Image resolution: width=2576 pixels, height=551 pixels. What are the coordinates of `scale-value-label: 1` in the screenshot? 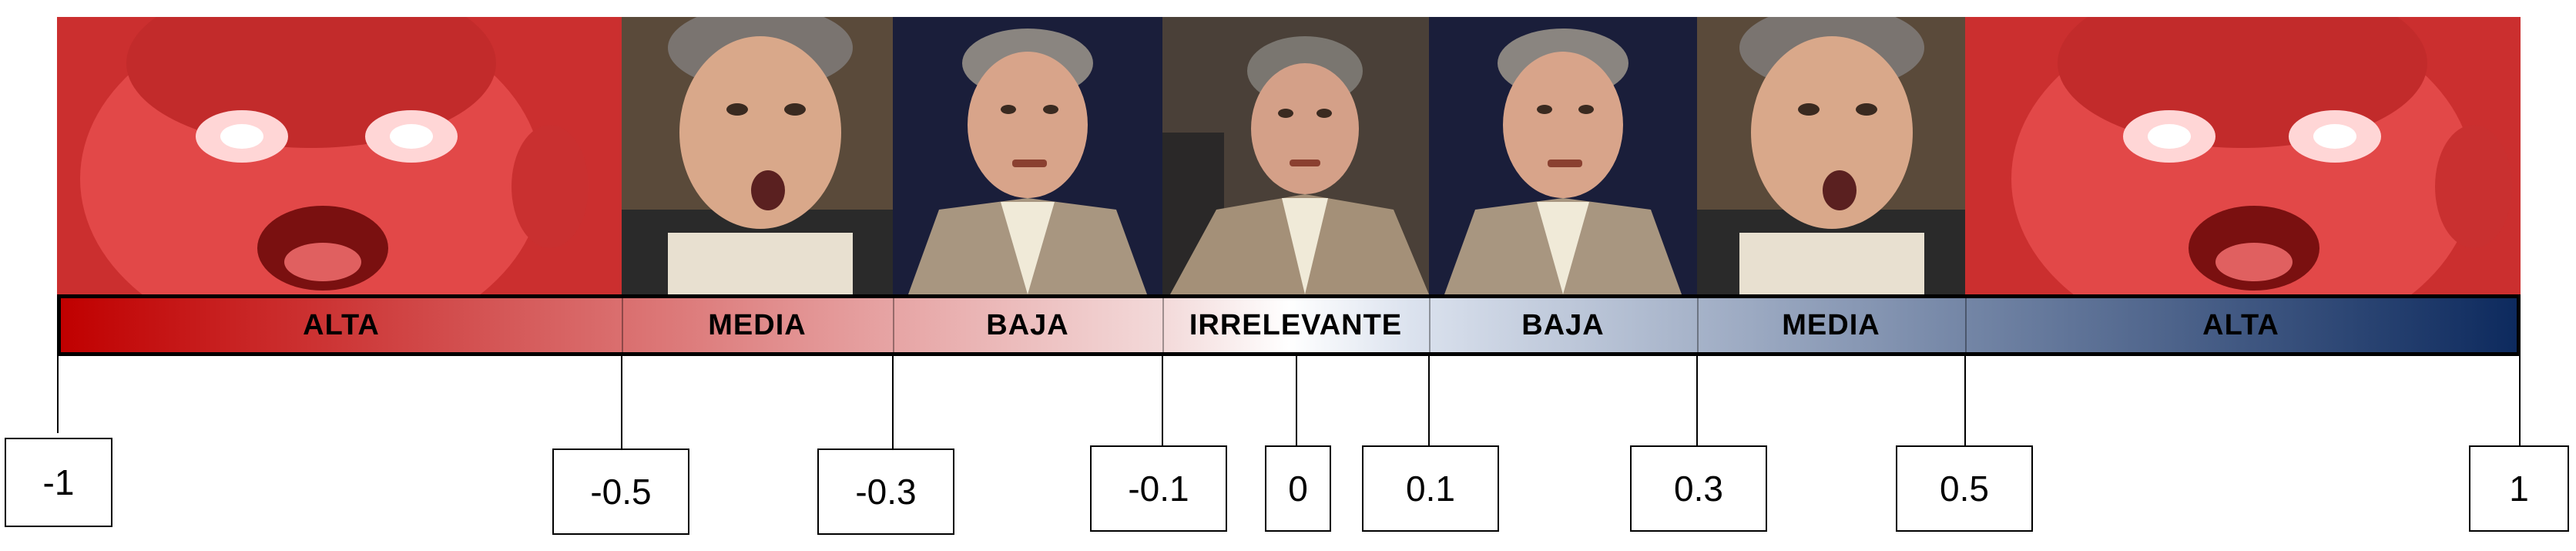 It's located at (2519, 488).